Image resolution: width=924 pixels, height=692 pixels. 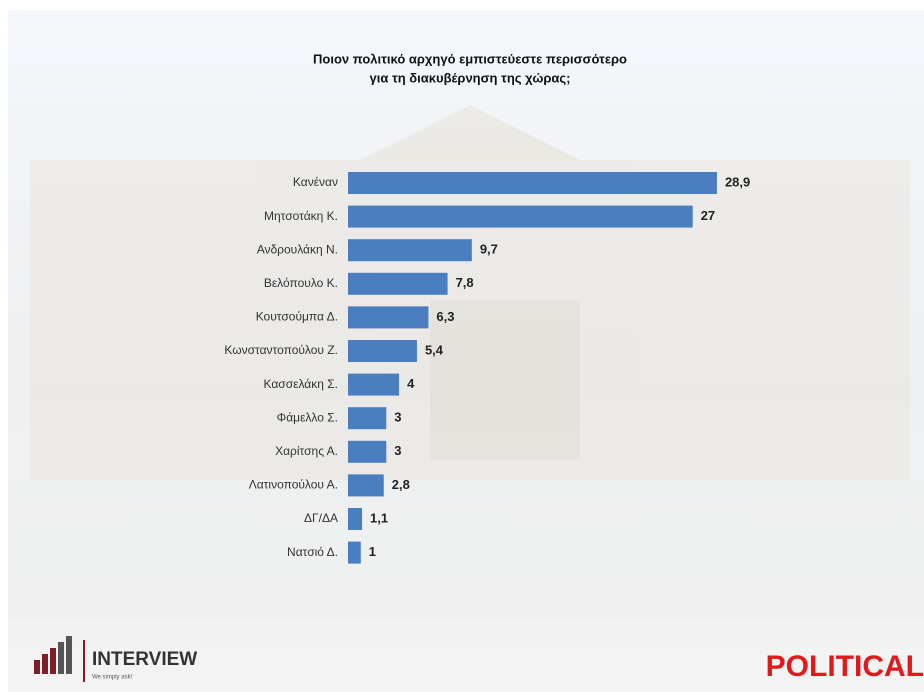 I want to click on value-label: 1,1, so click(x=379, y=517).